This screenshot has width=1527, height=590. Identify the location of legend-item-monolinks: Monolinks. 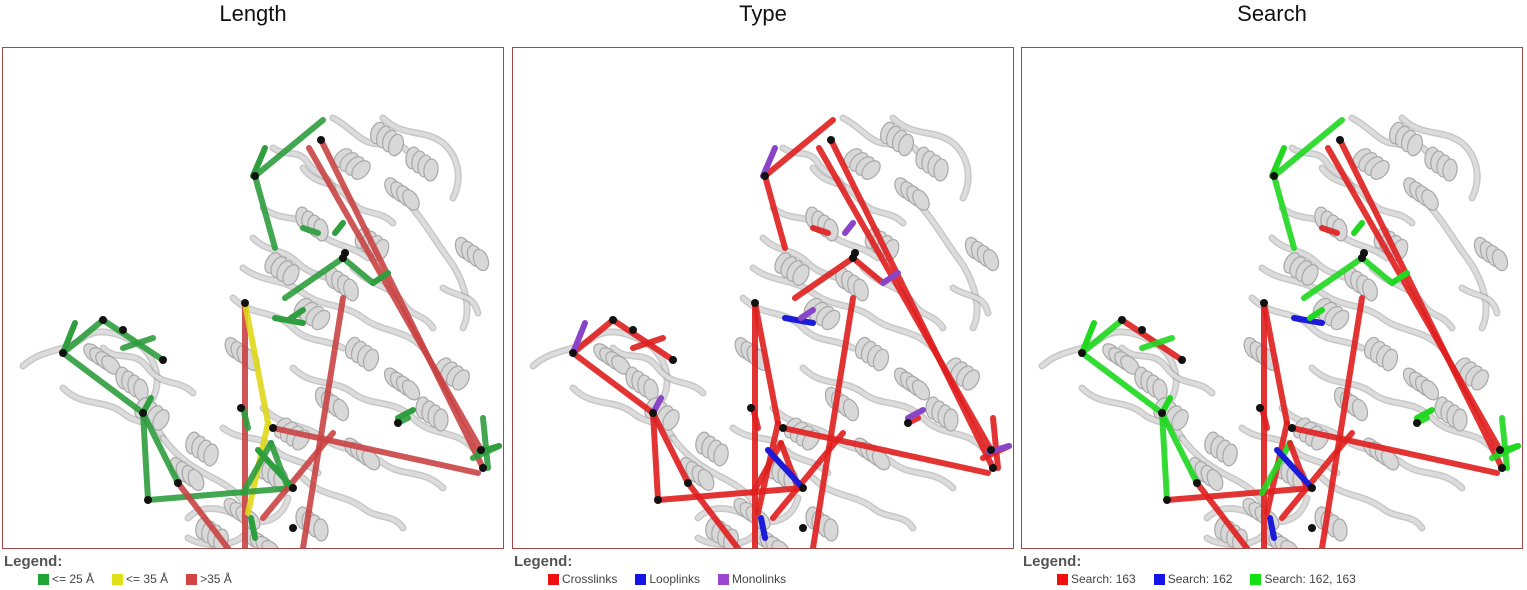
(752, 579).